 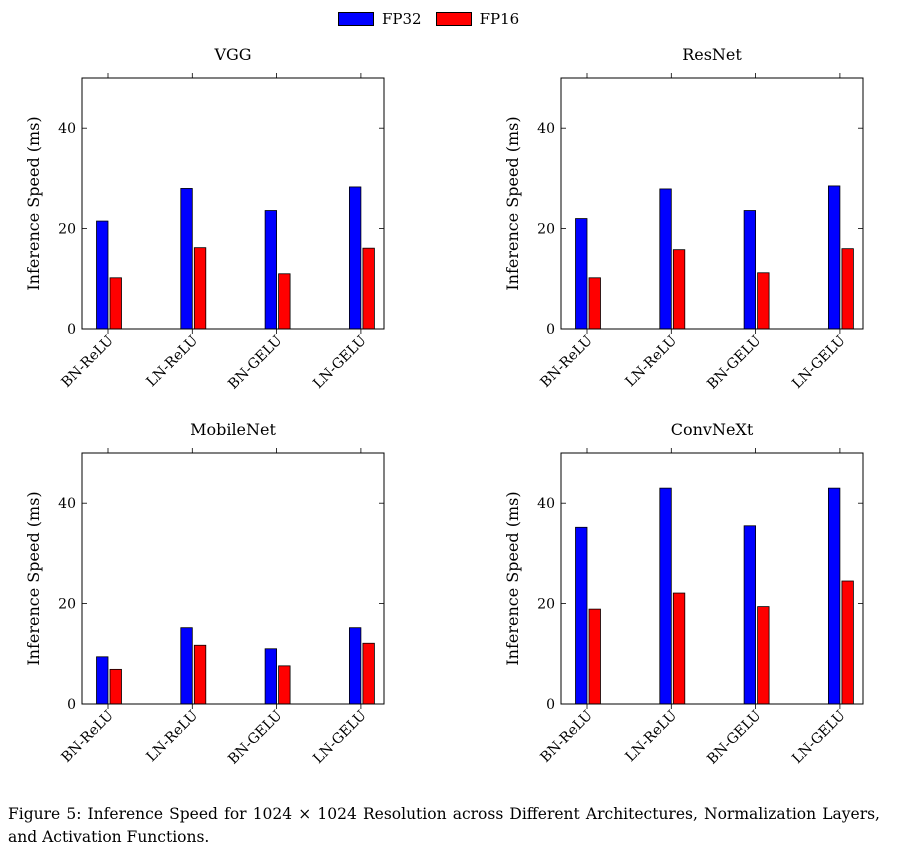 I want to click on legend-swatch-fp16, so click(x=453, y=19).